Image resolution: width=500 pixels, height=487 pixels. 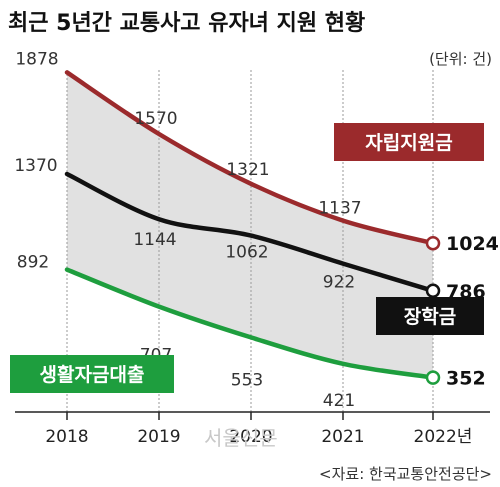 I want to click on chart-title: 최근 5년간 교통사고 유자녀 지원 현황, so click(x=186, y=23).